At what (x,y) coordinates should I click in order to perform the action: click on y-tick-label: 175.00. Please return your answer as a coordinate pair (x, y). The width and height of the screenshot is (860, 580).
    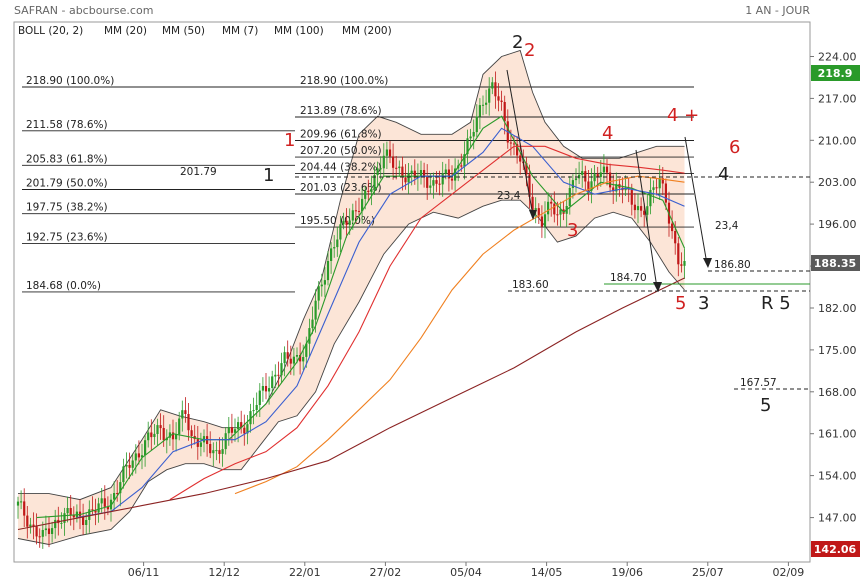
    Looking at the image, I should click on (837, 350).